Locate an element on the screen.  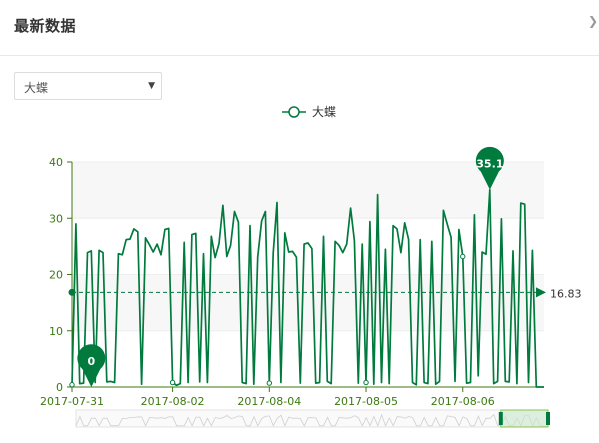
min-pin is located at coordinates (91, 365).